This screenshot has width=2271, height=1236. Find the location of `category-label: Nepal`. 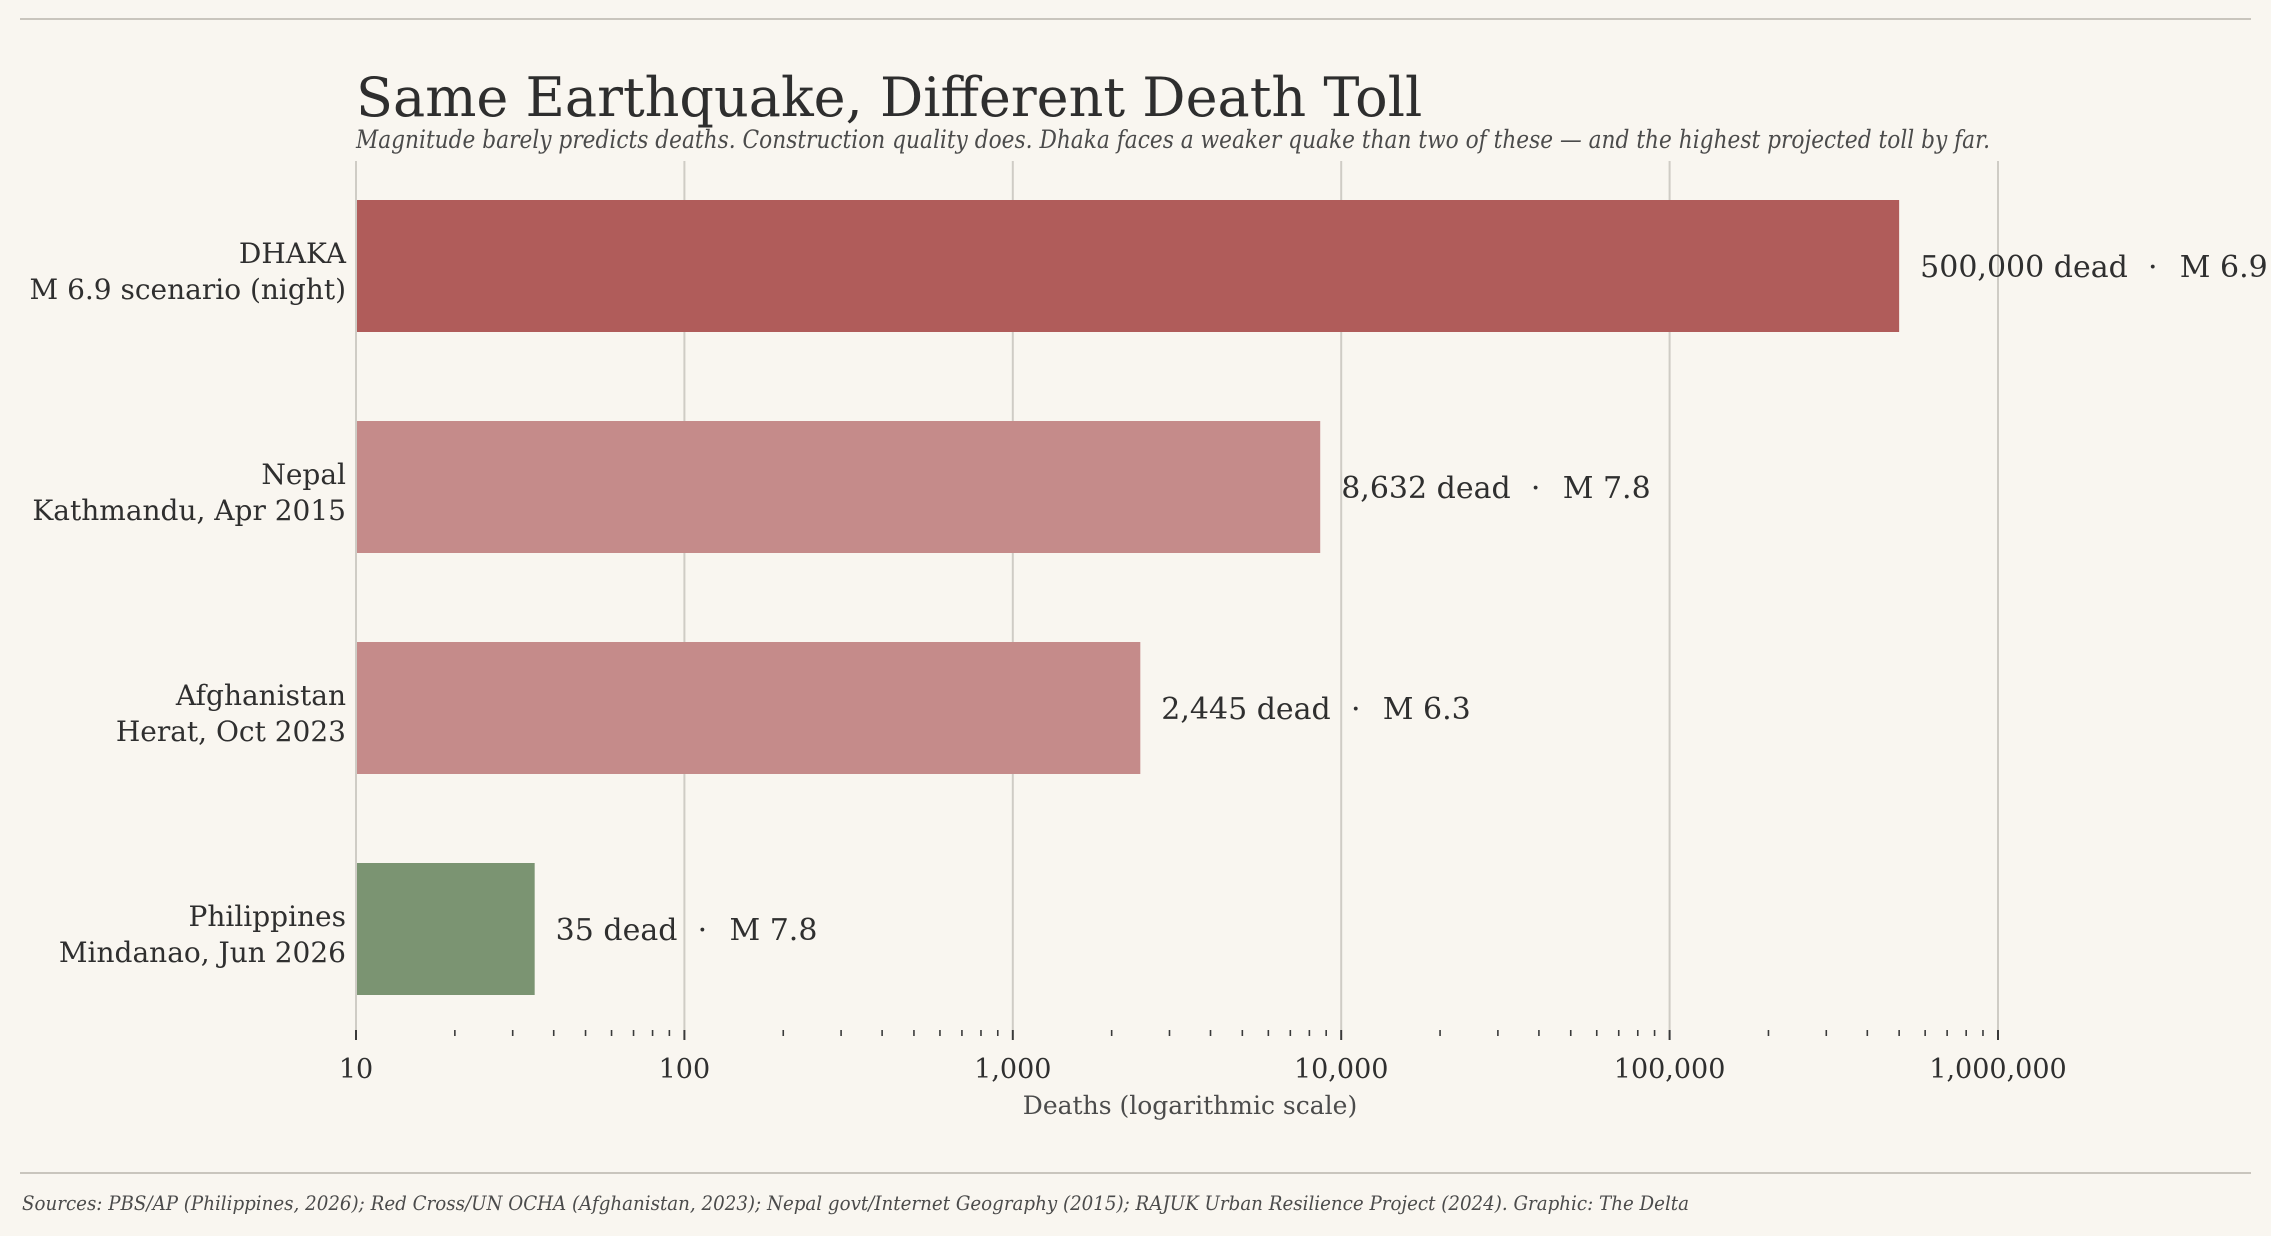

category-label: Nepal is located at coordinates (303, 474).